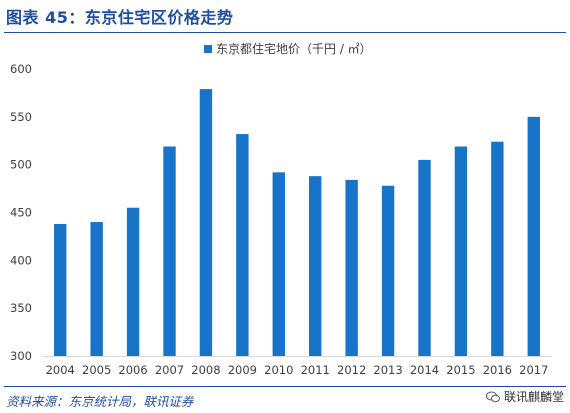 The width and height of the screenshot is (570, 413). Describe the element at coordinates (21, 356) in the screenshot. I see `y-tick-label: 300` at that location.